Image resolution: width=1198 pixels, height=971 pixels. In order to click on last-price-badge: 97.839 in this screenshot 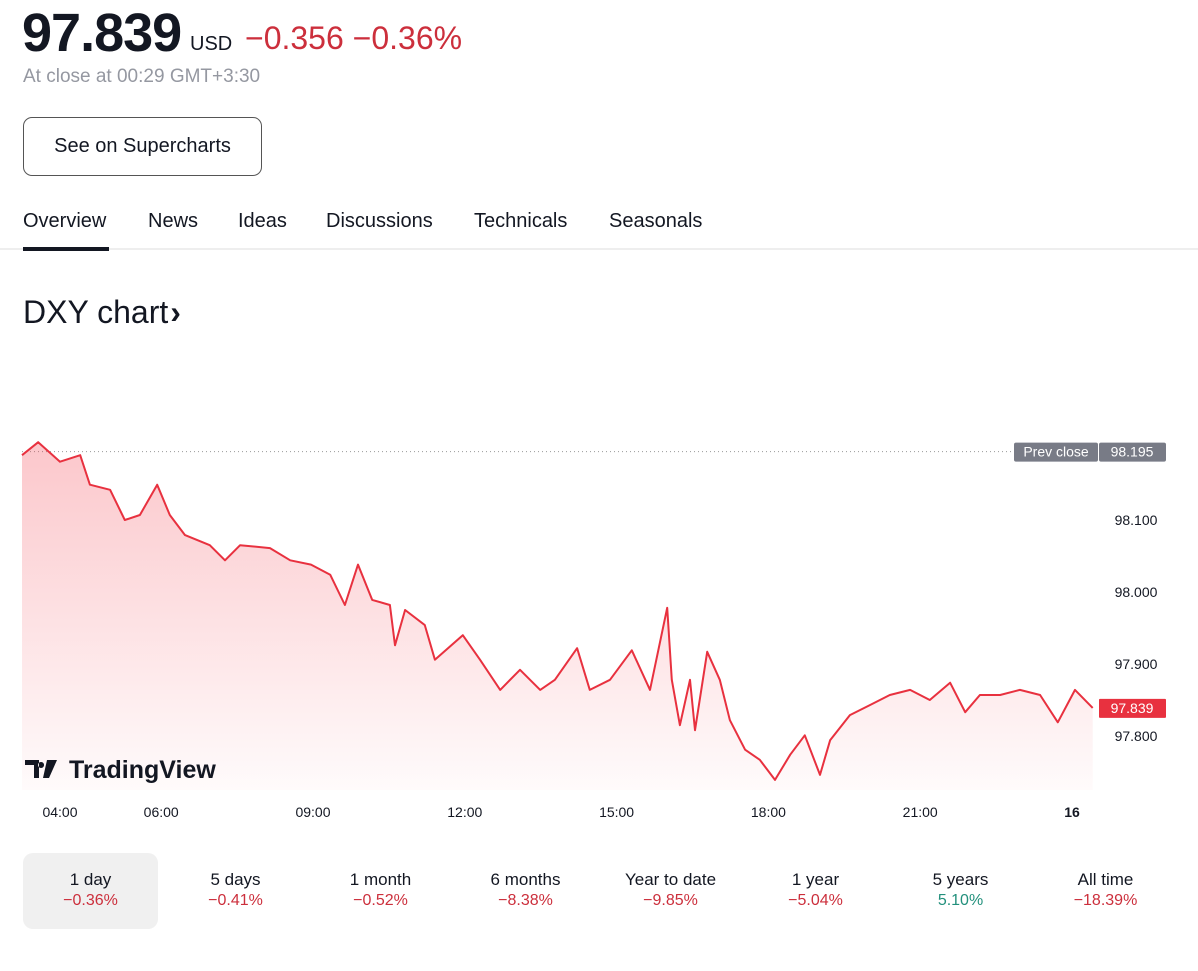, I will do `click(1132, 708)`.